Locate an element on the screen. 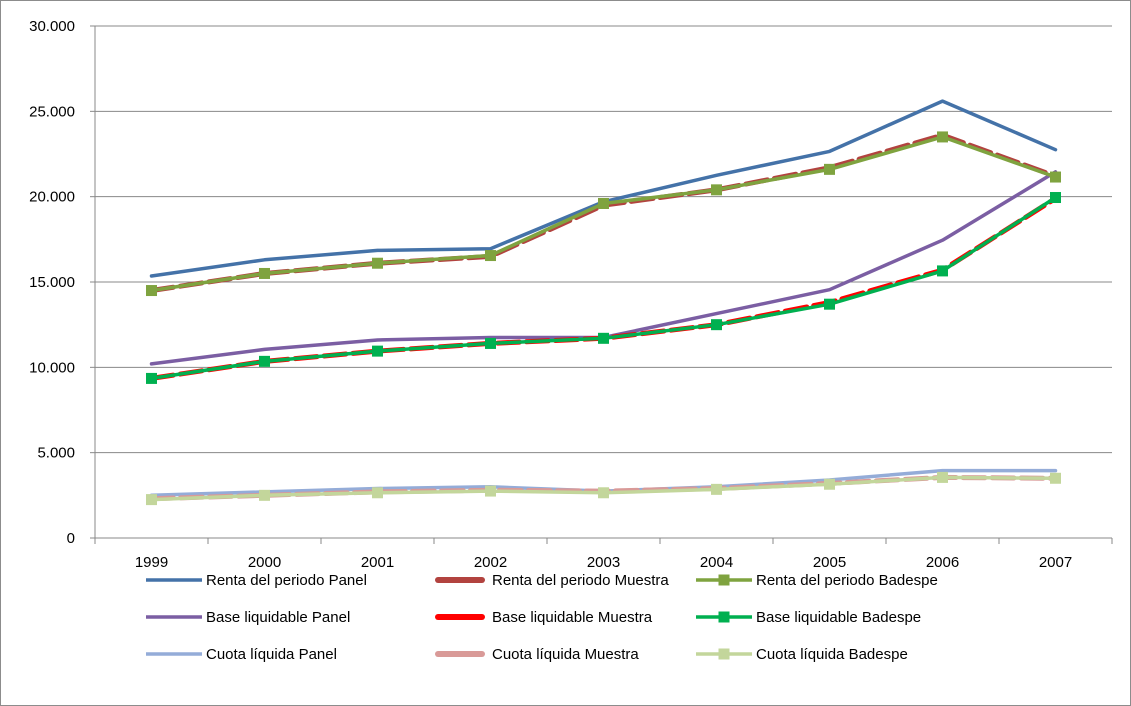  y-tick-label-3: 15.000 is located at coordinates (52, 282).